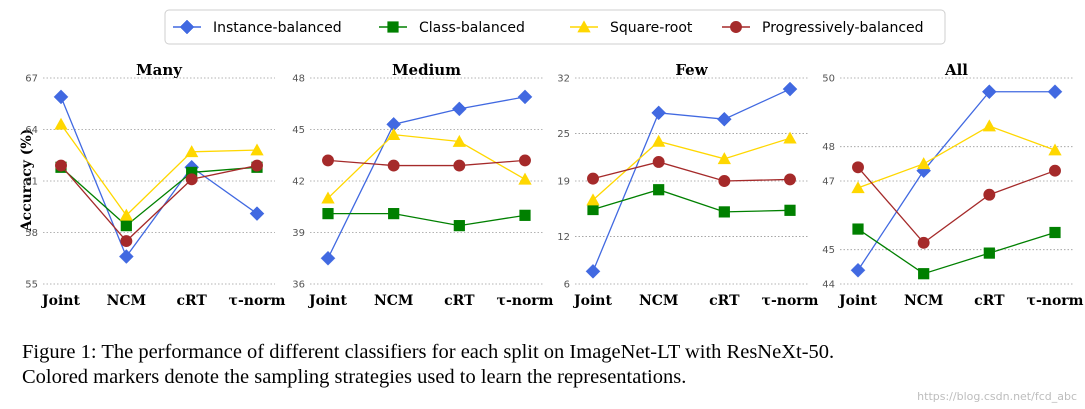  What do you see at coordinates (393, 27) in the screenshot?
I see `legend-marker-class-balanced` at bounding box center [393, 27].